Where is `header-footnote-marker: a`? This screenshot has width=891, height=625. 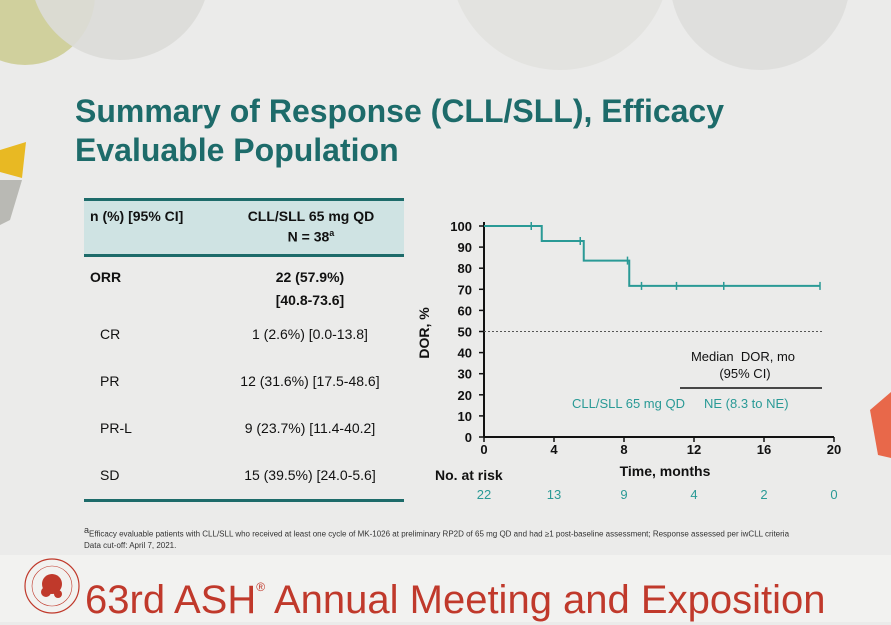 header-footnote-marker: a is located at coordinates (332, 233).